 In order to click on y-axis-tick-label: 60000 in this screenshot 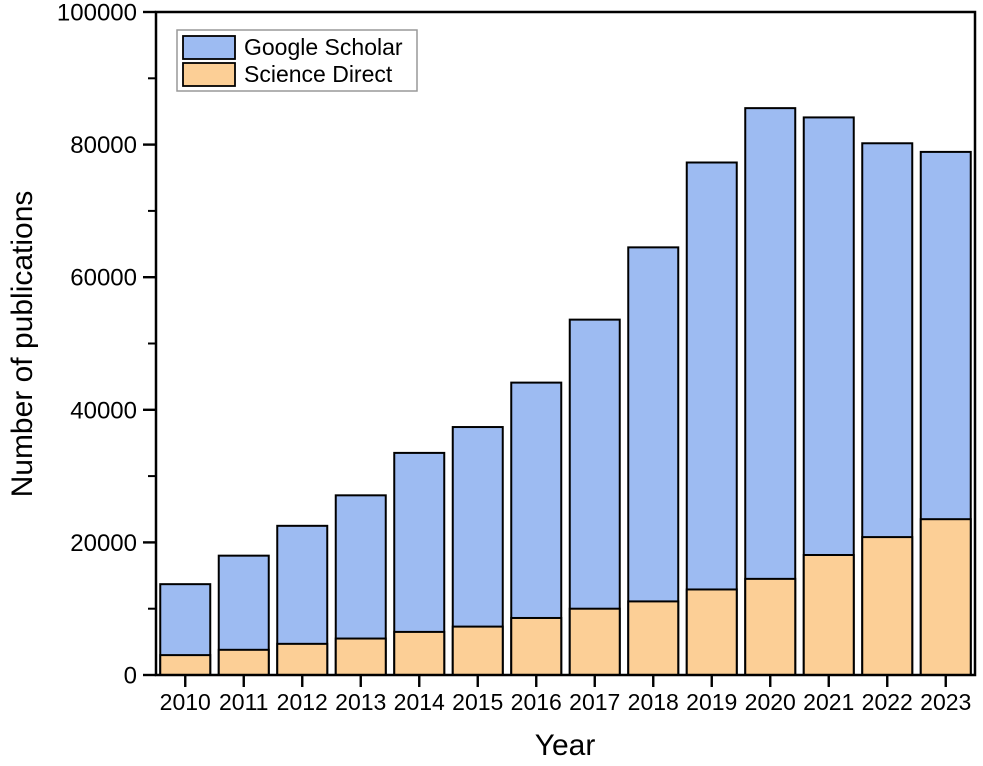, I will do `click(103, 278)`.